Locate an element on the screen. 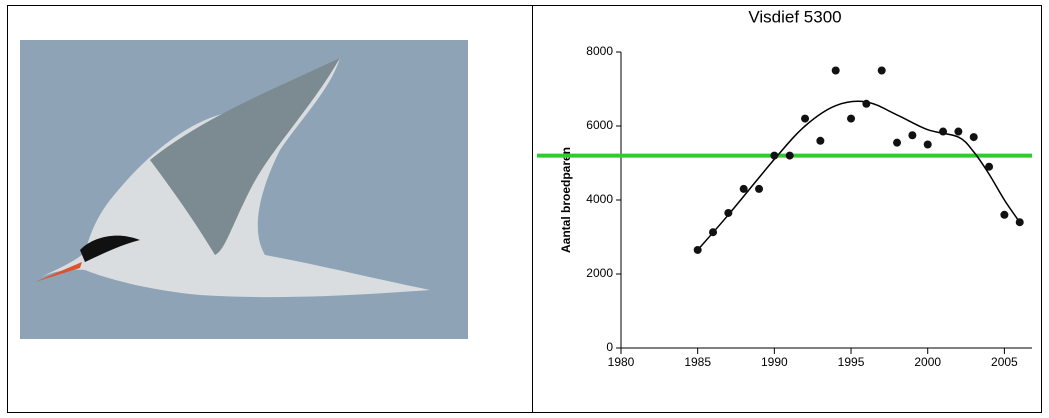  y-axis-label: Aantal broedparen is located at coordinates (566, 200).